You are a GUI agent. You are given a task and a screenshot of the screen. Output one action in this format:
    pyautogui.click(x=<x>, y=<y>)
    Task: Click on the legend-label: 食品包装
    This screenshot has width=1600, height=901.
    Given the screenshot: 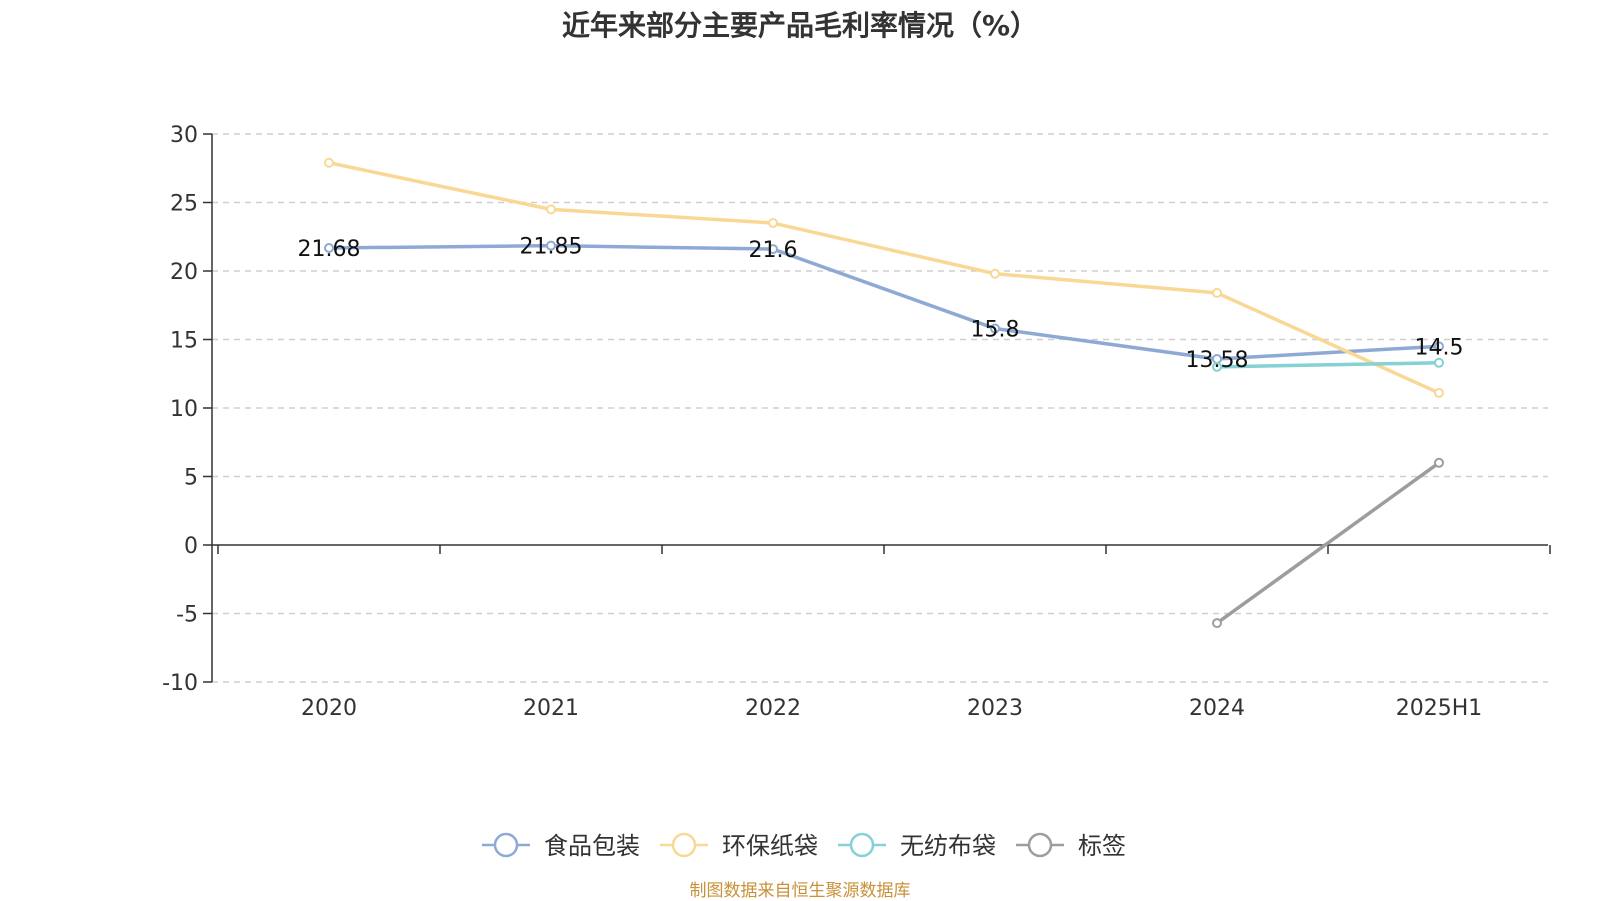 What is the action you would take?
    pyautogui.click(x=592, y=846)
    